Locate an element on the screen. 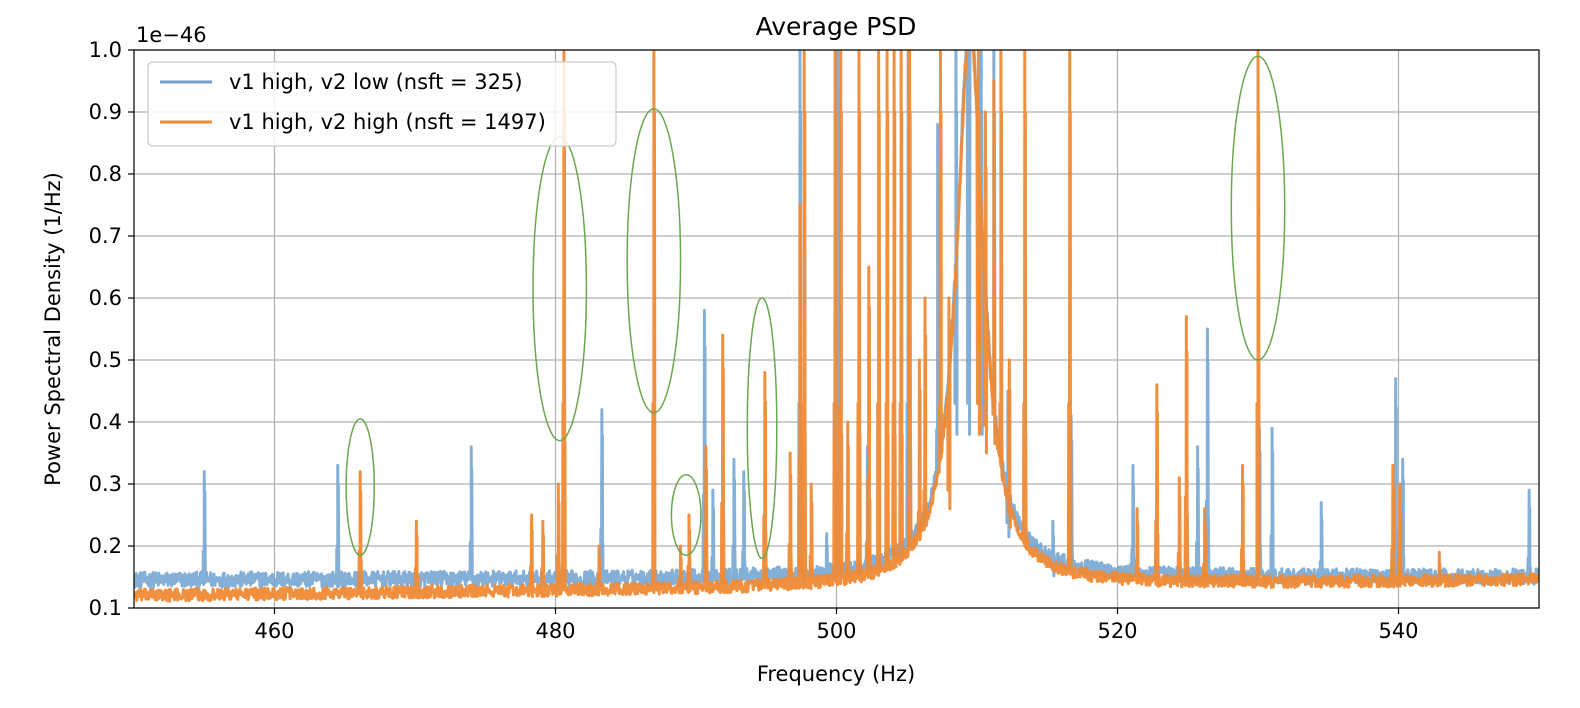  y-tick-label: 0.9 is located at coordinates (105, 112).